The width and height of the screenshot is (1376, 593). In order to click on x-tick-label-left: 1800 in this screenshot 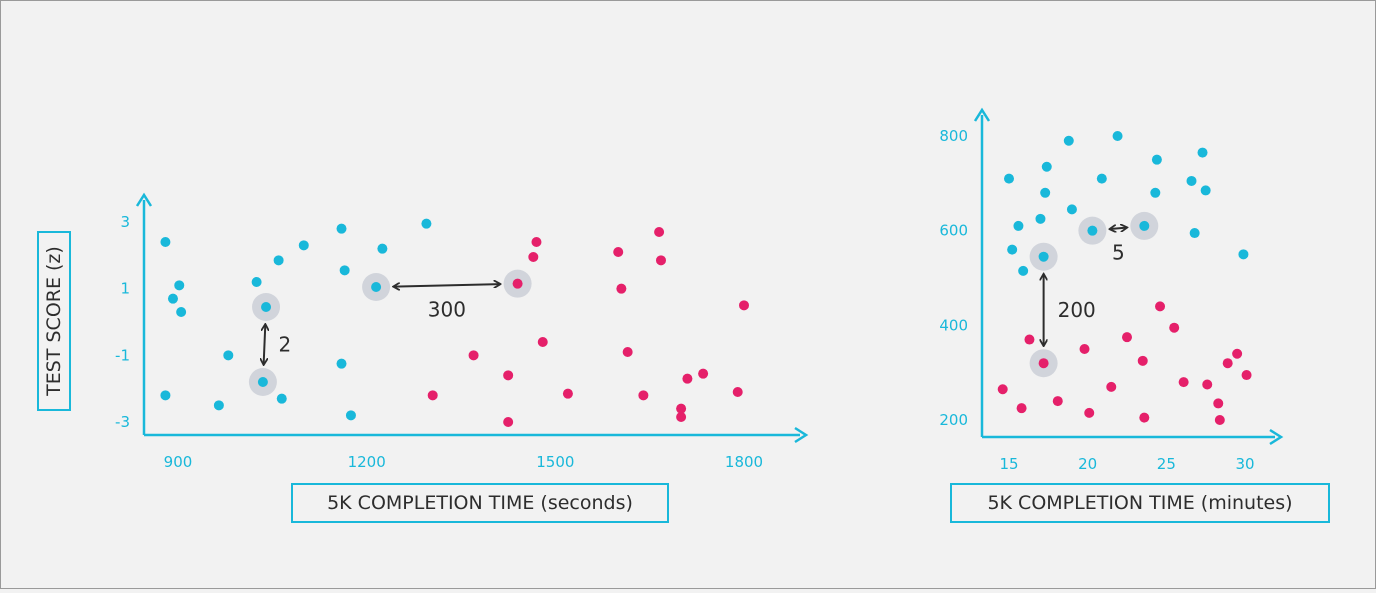, I will do `click(744, 462)`.